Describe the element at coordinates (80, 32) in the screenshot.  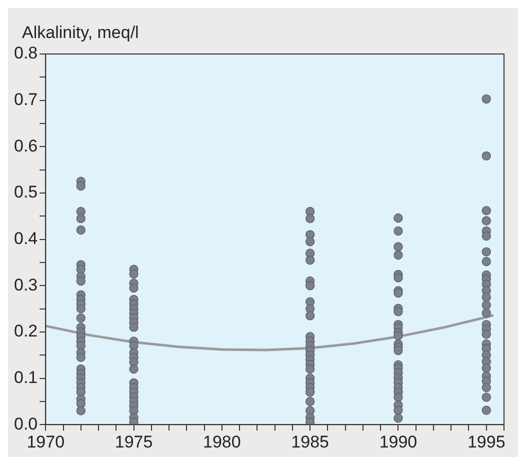
I see `y-axis-title: Alkalinity, meq/l` at that location.